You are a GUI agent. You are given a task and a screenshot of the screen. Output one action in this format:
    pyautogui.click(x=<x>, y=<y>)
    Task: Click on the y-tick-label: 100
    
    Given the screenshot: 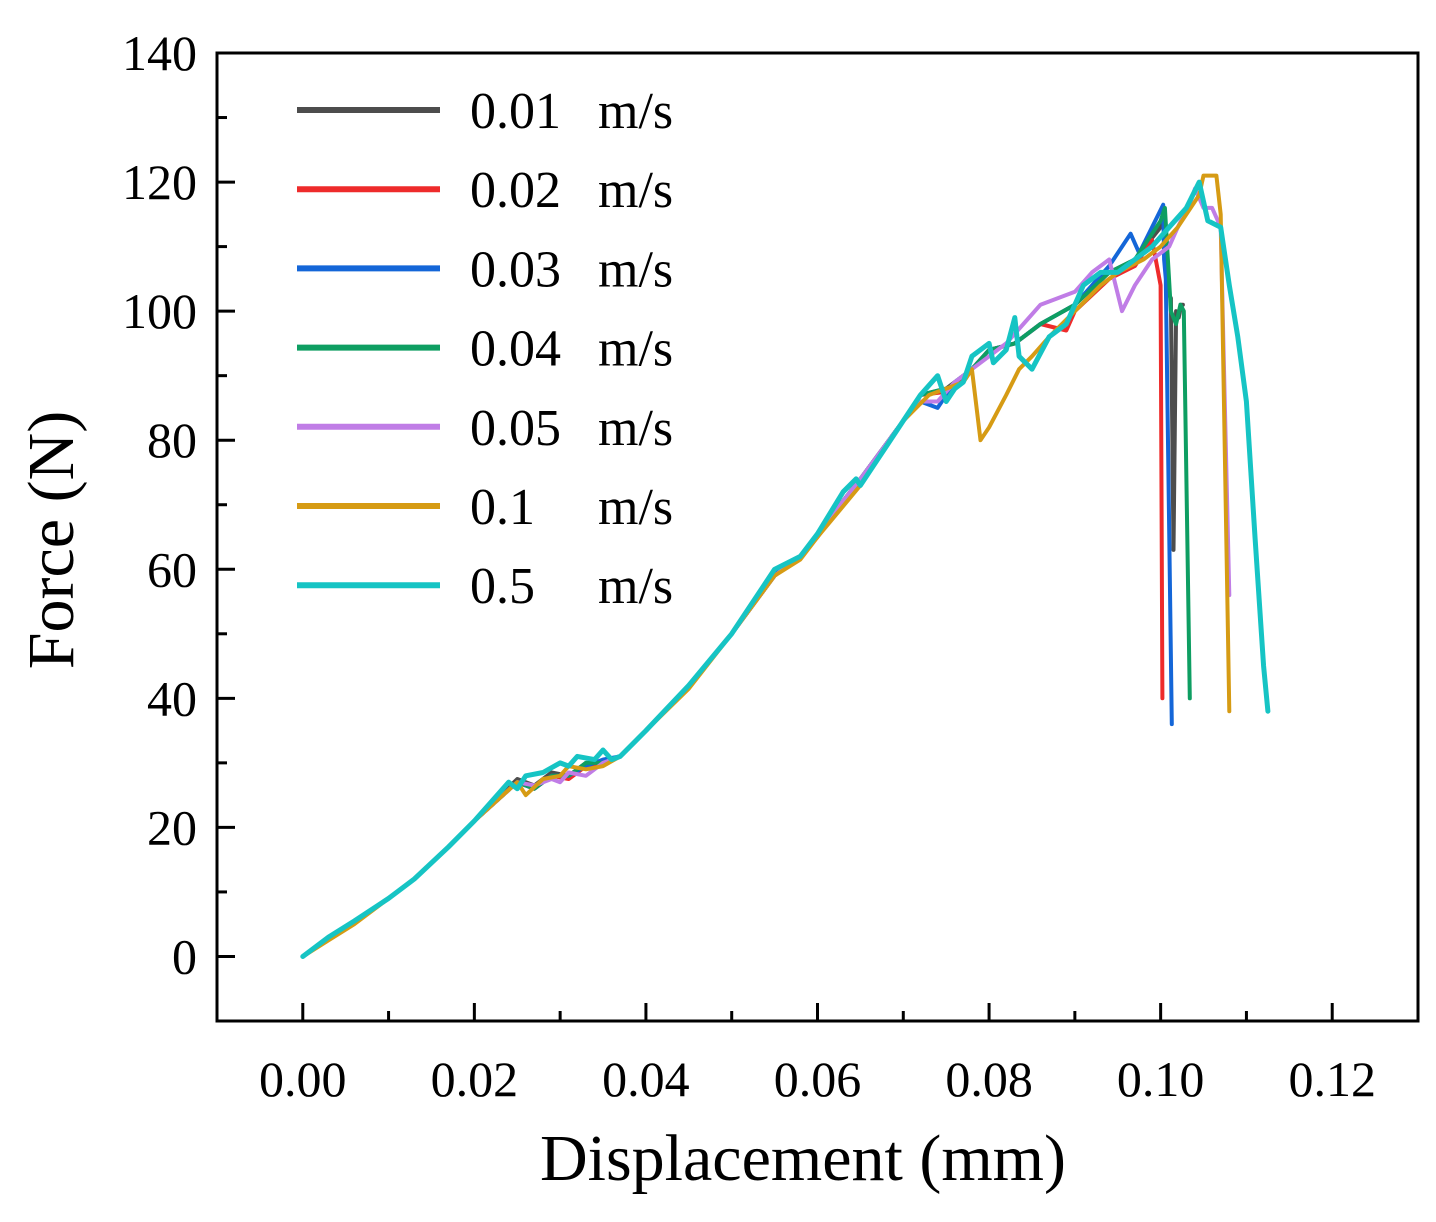 What is the action you would take?
    pyautogui.click(x=159, y=311)
    